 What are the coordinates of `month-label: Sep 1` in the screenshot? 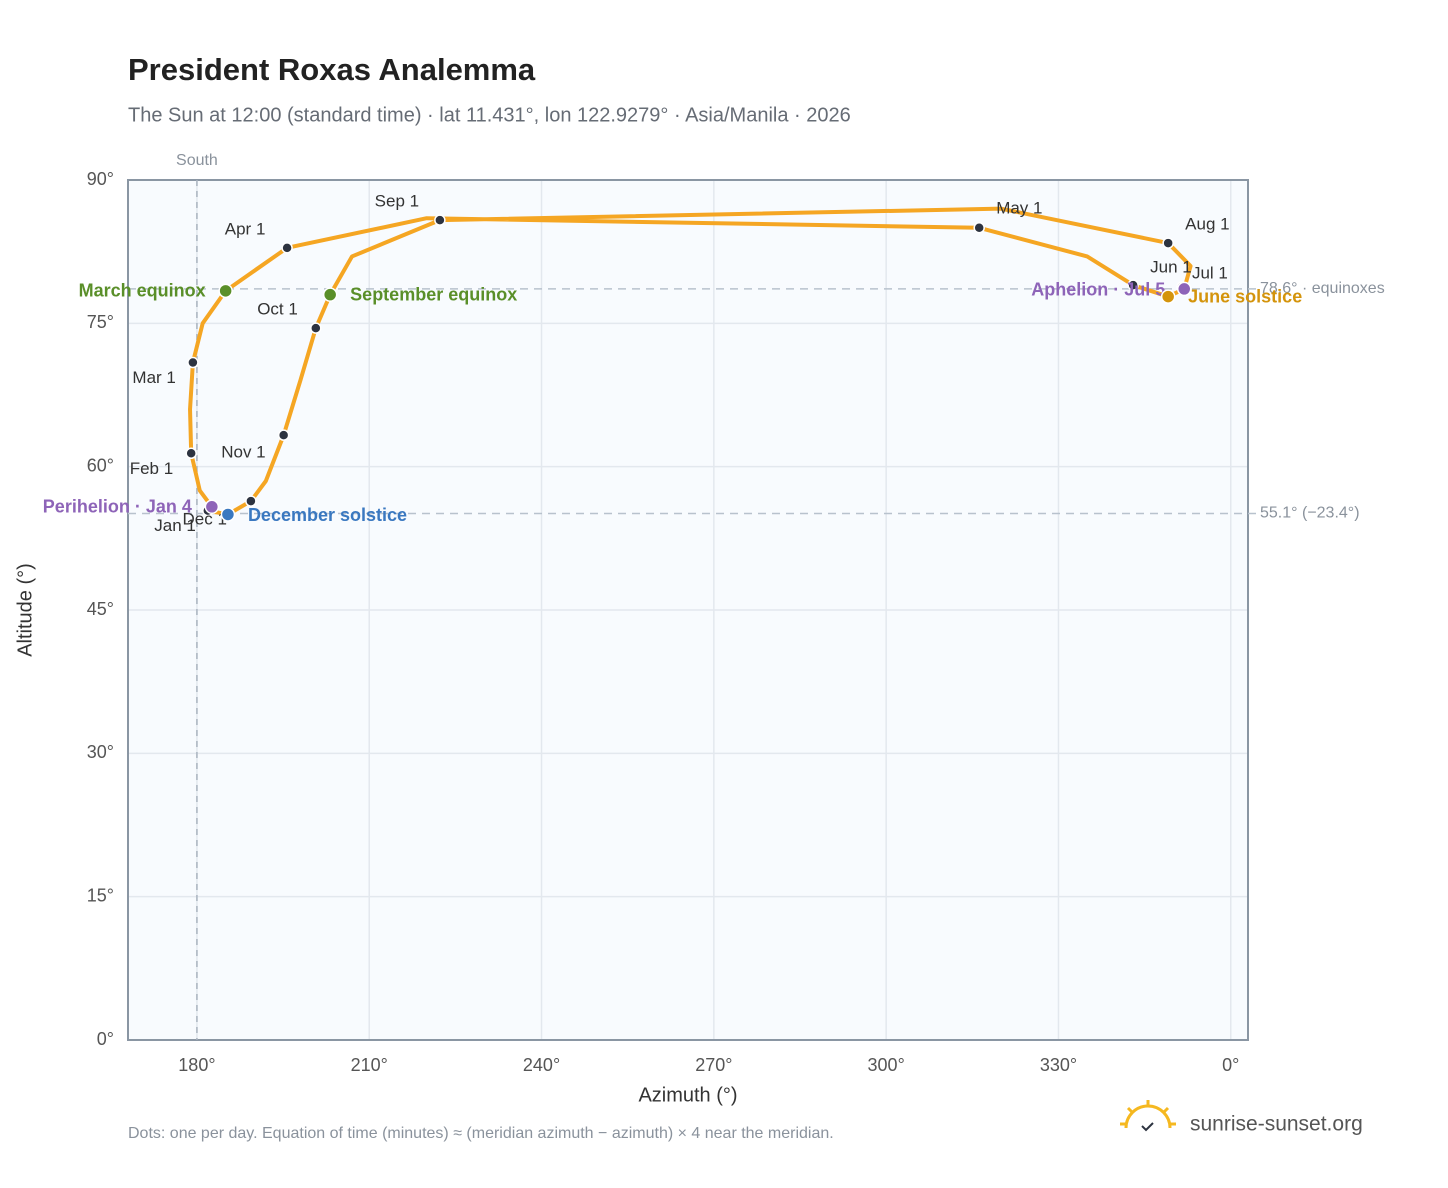 It's located at (397, 201).